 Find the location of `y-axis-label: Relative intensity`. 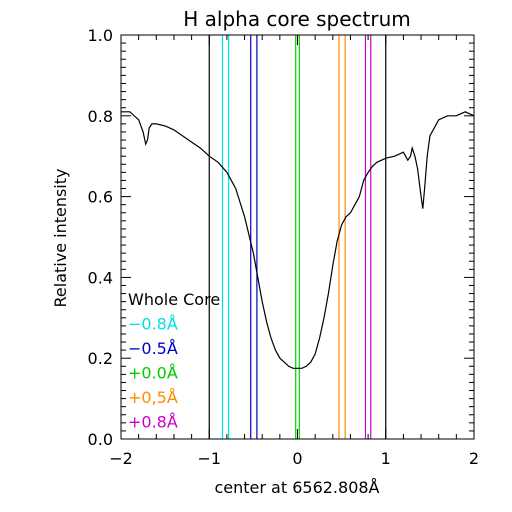

y-axis-label: Relative intensity is located at coordinates (60, 238).